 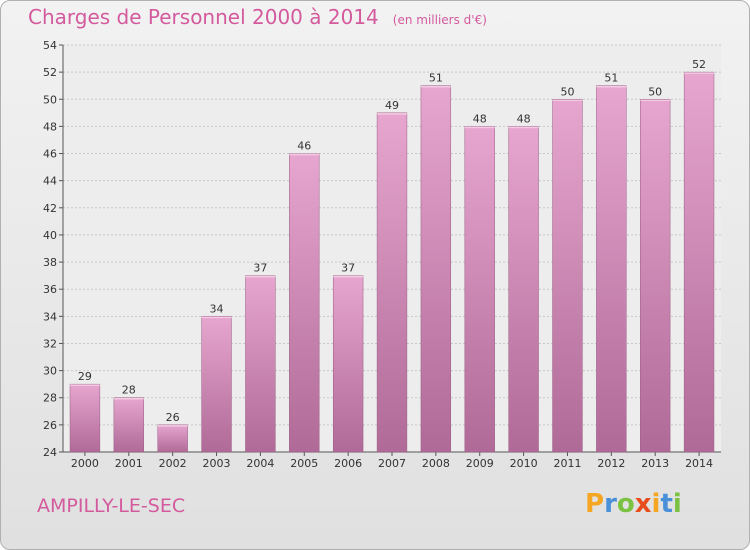 I want to click on logo-letter: o, so click(x=625, y=504).